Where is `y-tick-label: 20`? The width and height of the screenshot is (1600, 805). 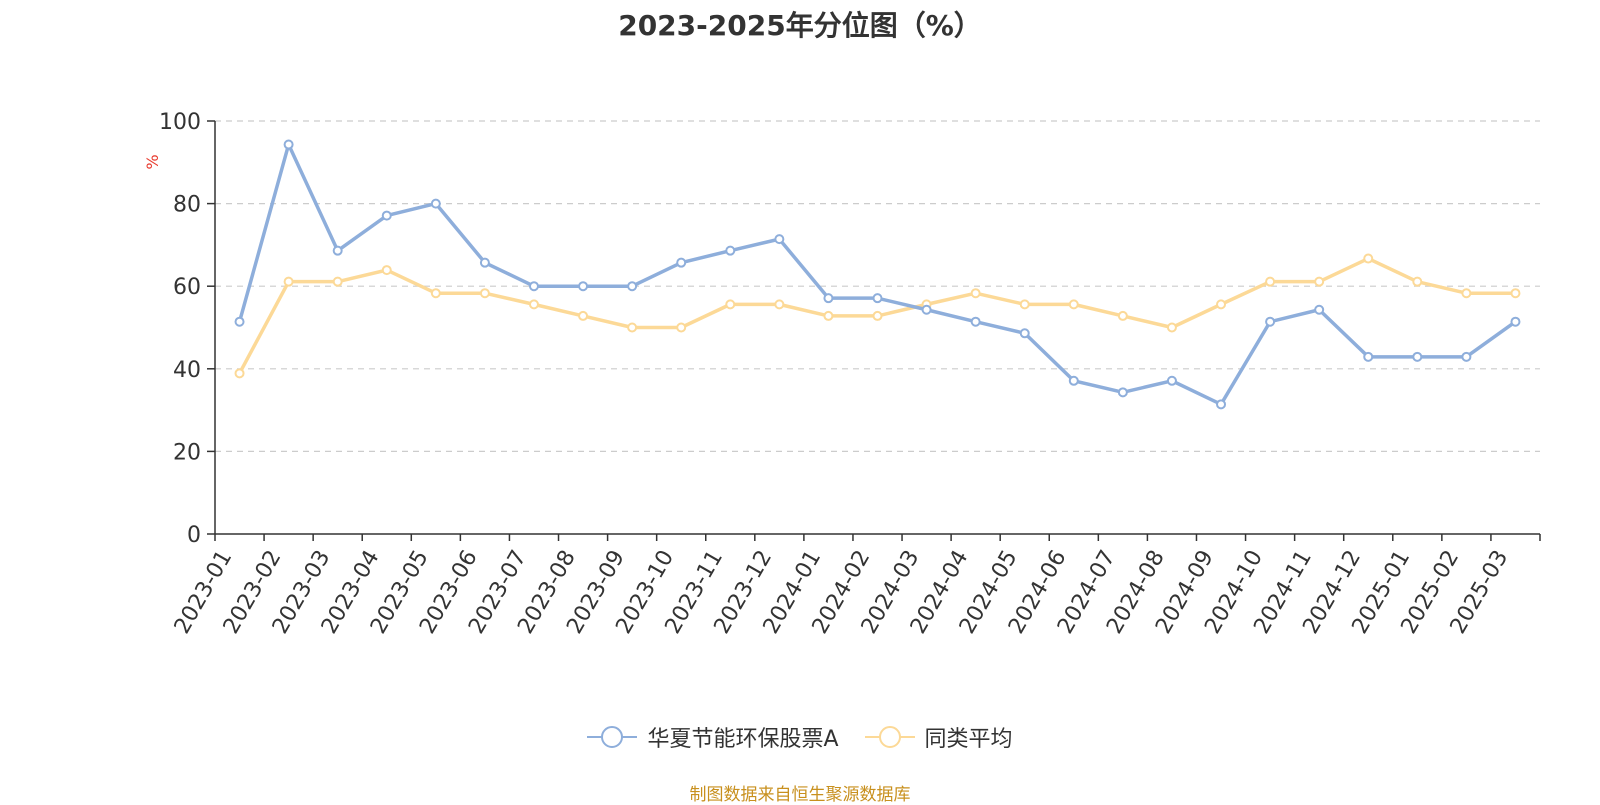 y-tick-label: 20 is located at coordinates (187, 452).